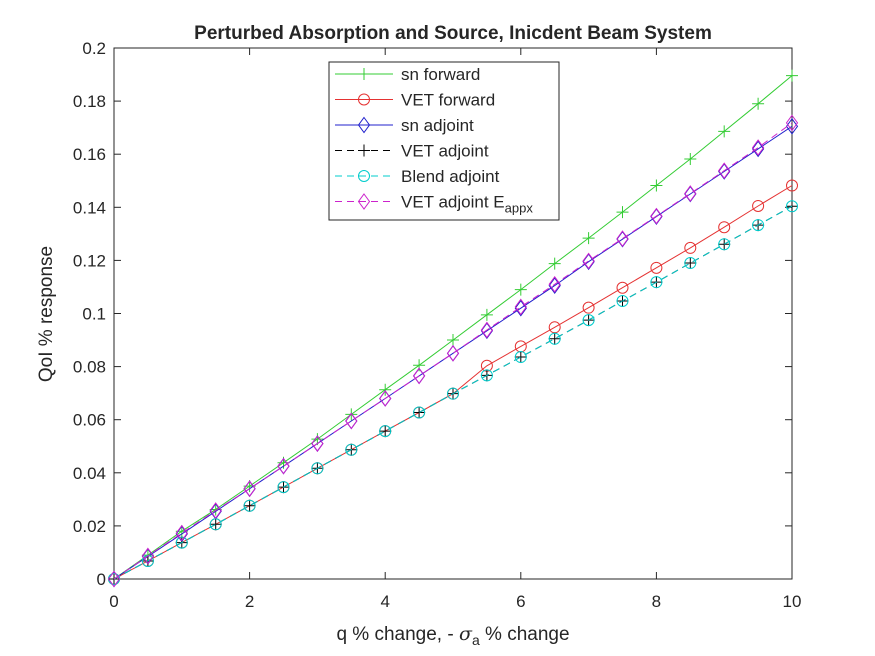 The image size is (875, 656). I want to click on legend-label: sn forward, so click(440, 74).